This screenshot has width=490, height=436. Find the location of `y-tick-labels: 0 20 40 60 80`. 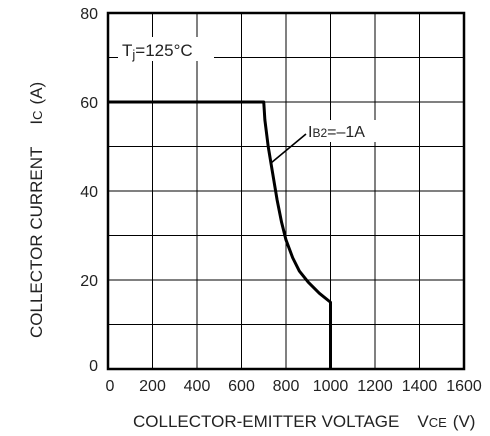

y-tick-labels: 0 20 40 60 80 is located at coordinates (89, 190).